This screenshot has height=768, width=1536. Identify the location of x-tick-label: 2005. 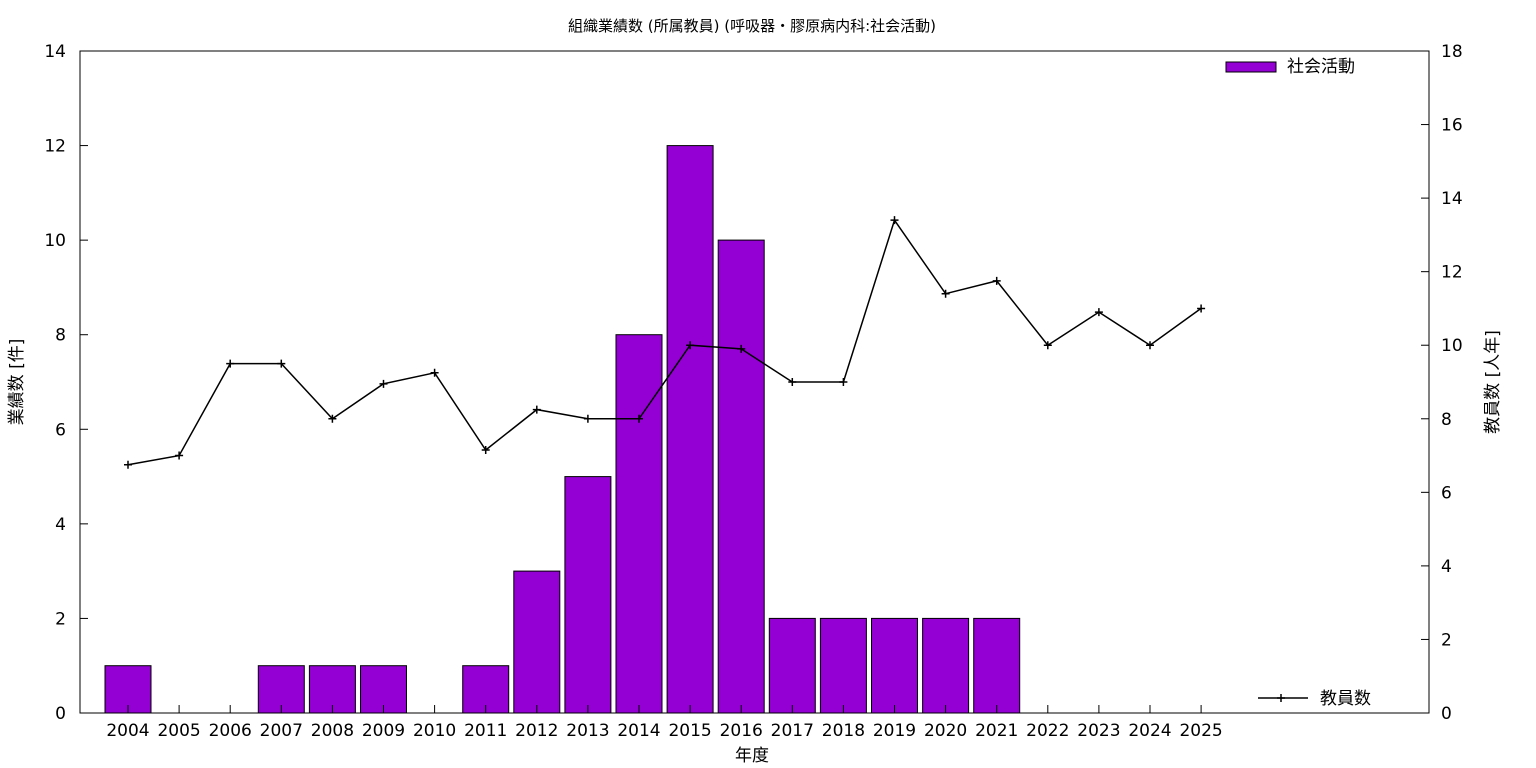
(178, 731).